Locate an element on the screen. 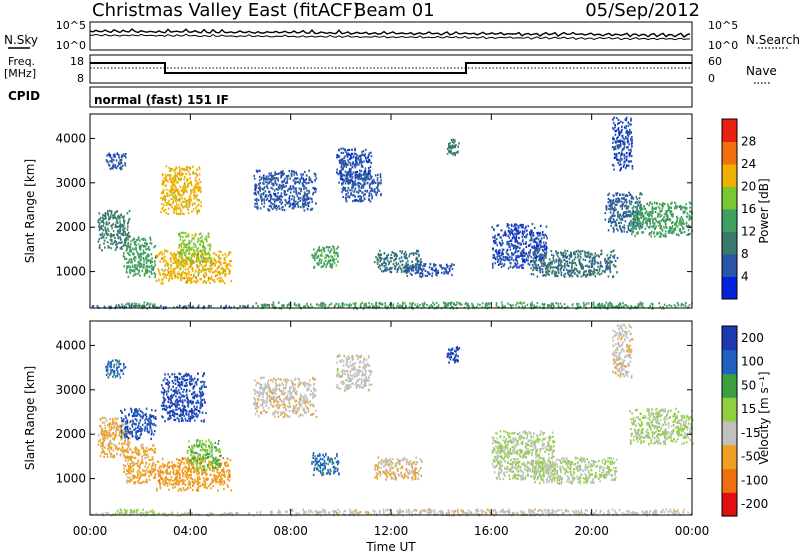 The width and height of the screenshot is (800, 554). nave-label: Nave is located at coordinates (761, 71).